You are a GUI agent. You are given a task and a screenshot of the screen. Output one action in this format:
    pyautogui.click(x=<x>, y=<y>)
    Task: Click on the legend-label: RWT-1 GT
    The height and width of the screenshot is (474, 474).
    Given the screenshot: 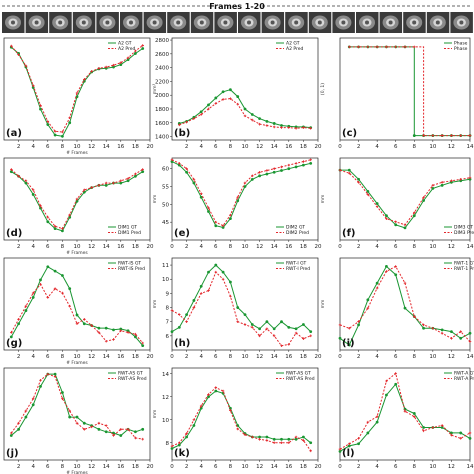 What is the action you would take?
    pyautogui.click(x=464, y=264)
    